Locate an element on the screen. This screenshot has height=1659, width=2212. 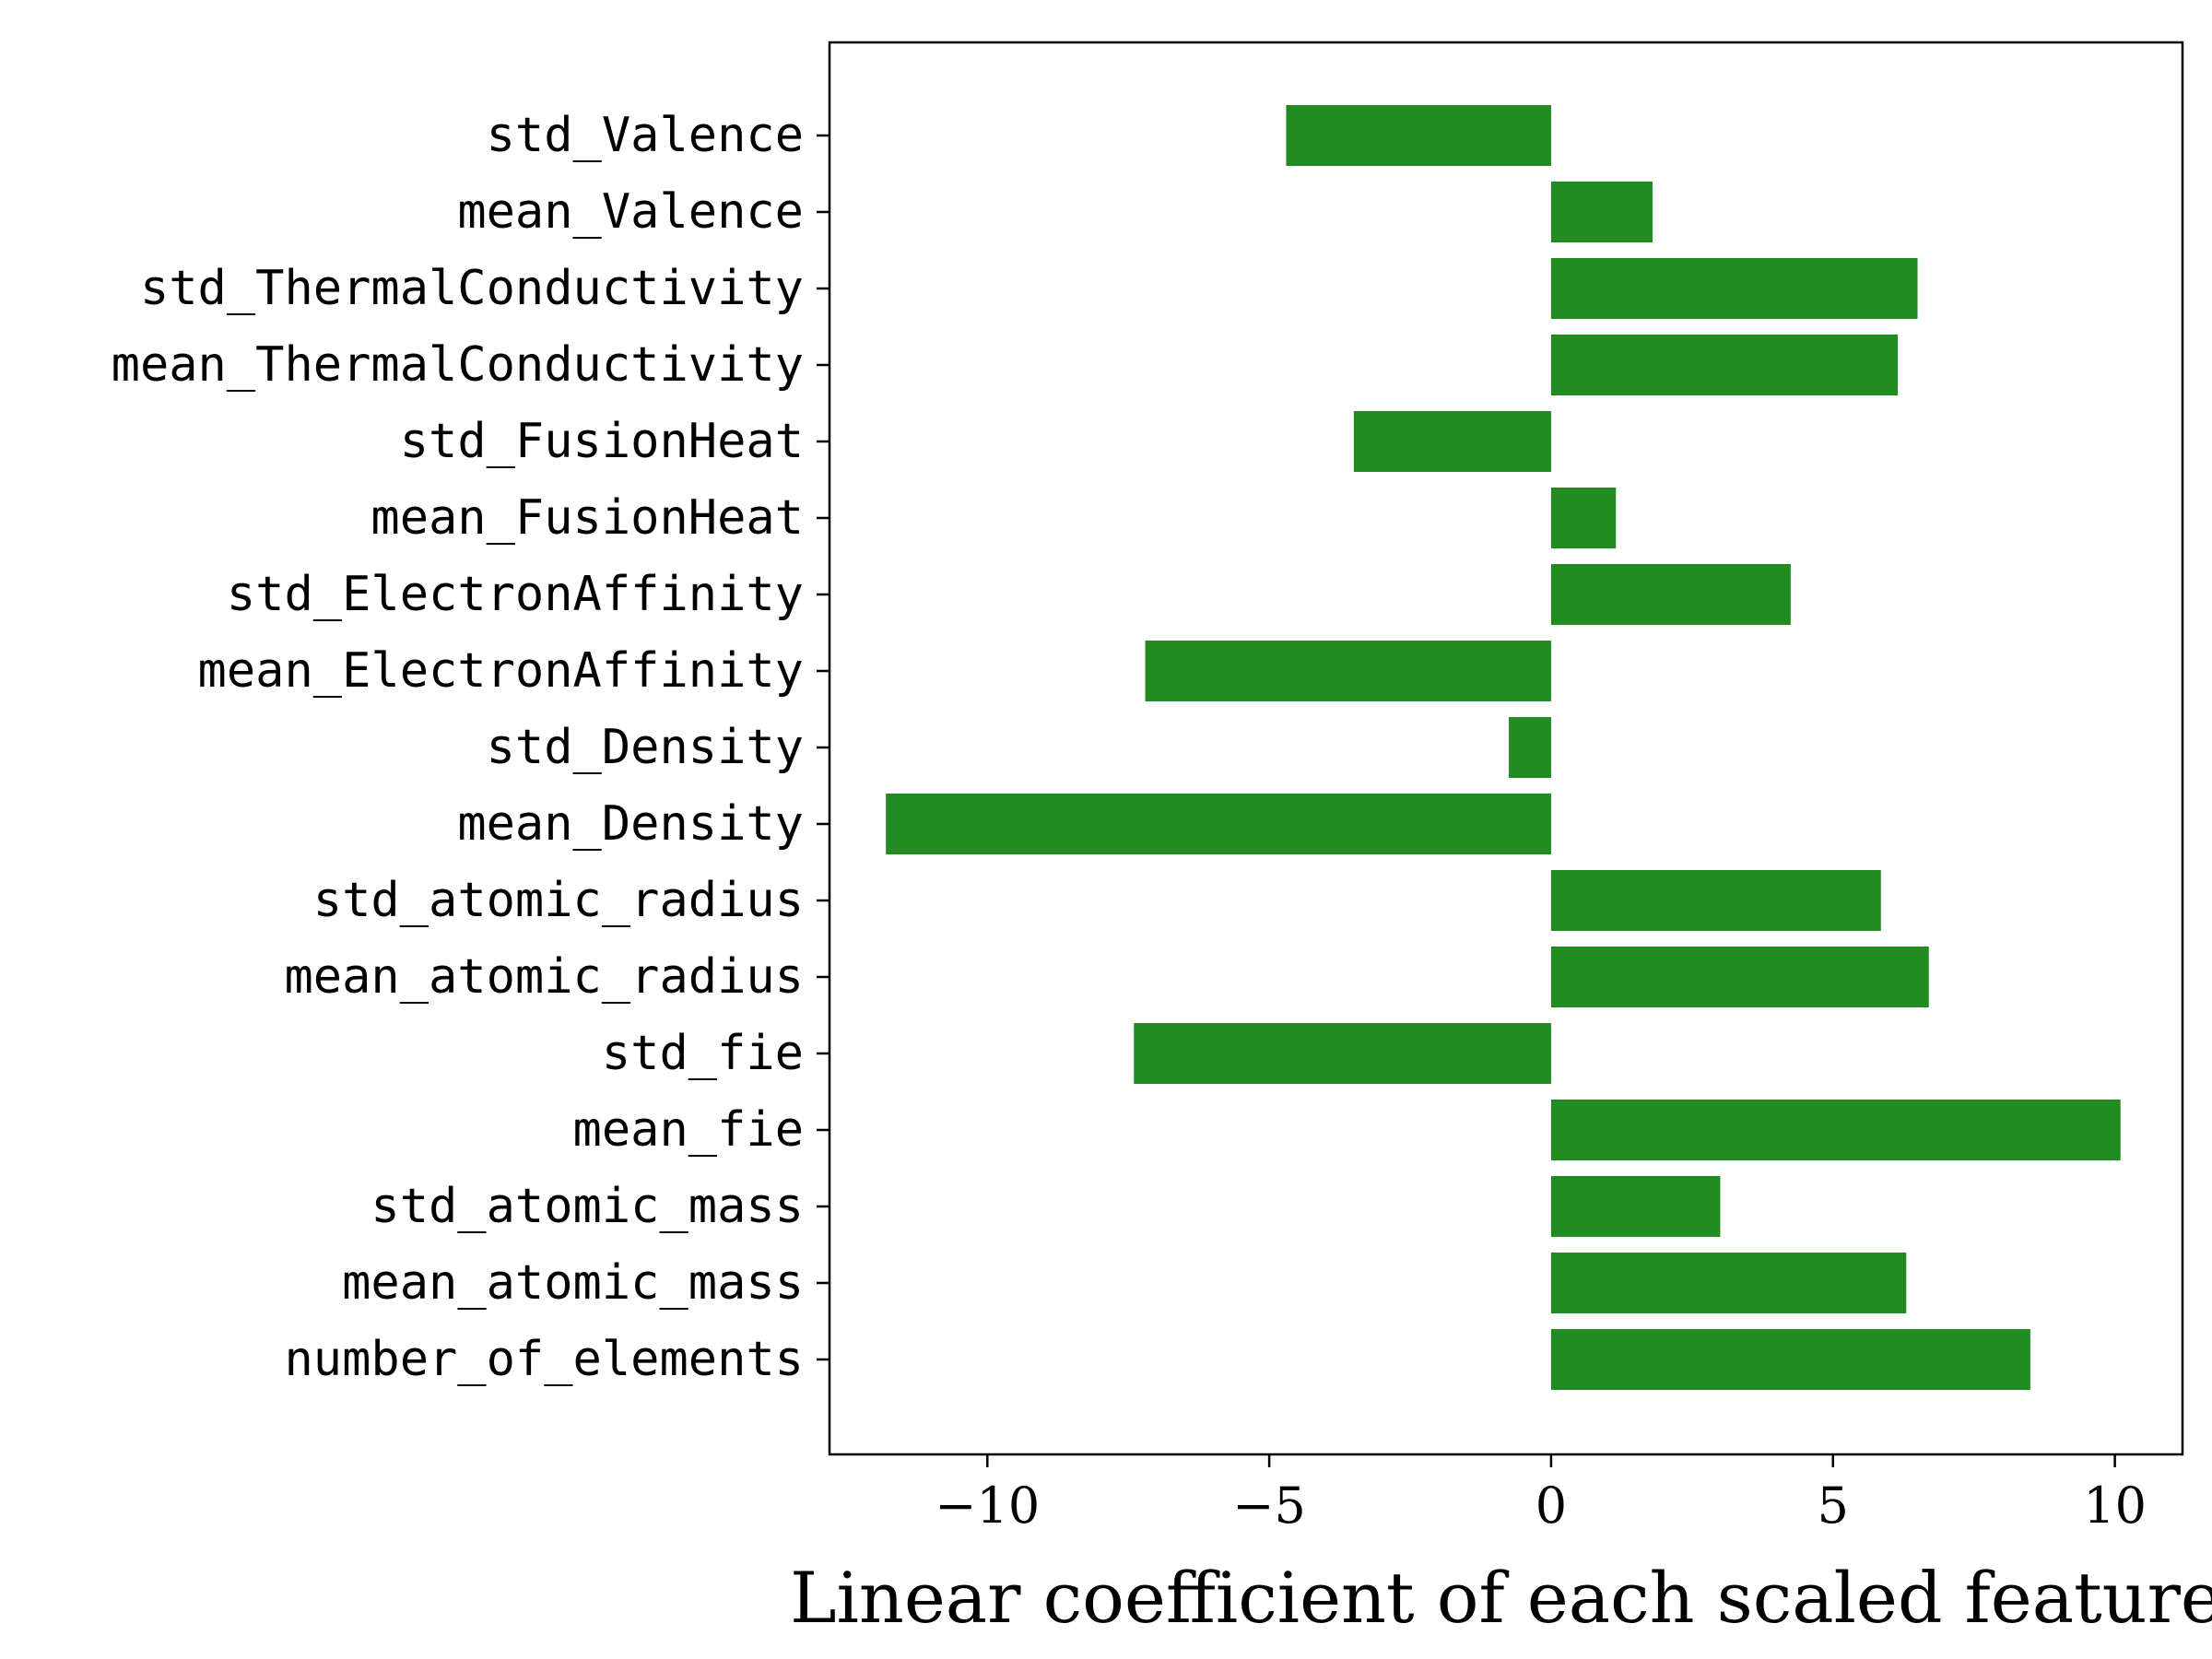
bar-std_ElectronAffinity is located at coordinates (1670, 594).